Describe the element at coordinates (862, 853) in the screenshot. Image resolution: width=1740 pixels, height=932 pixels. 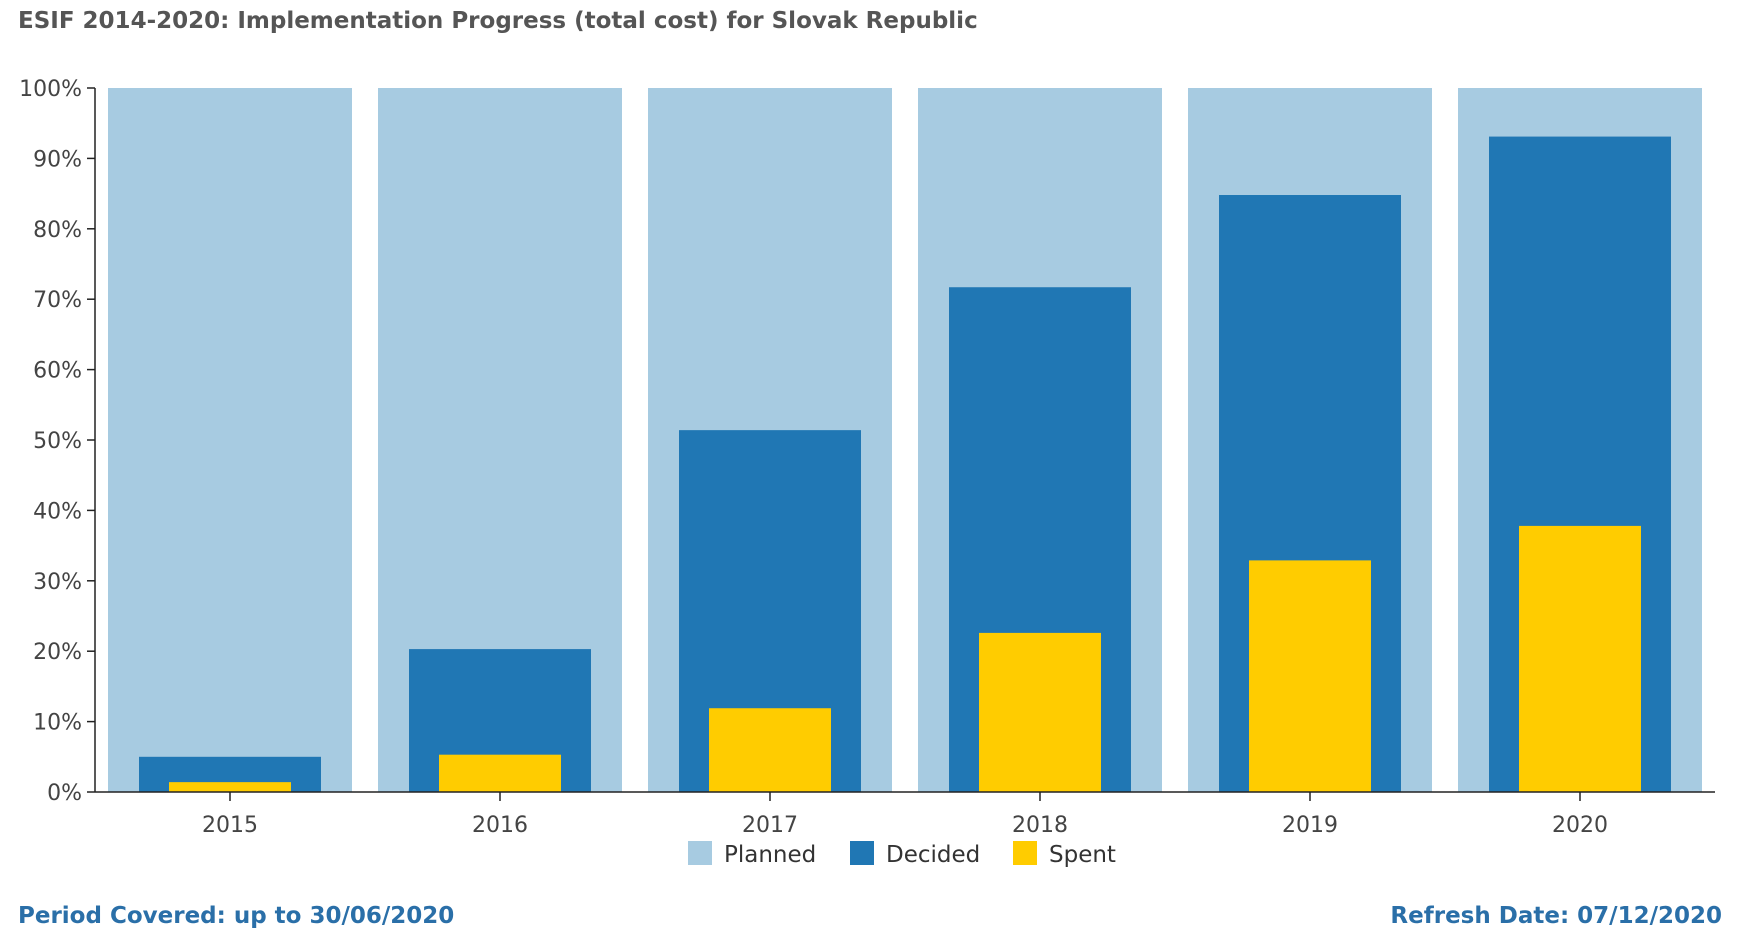
I see `legend-swatch-decided` at that location.